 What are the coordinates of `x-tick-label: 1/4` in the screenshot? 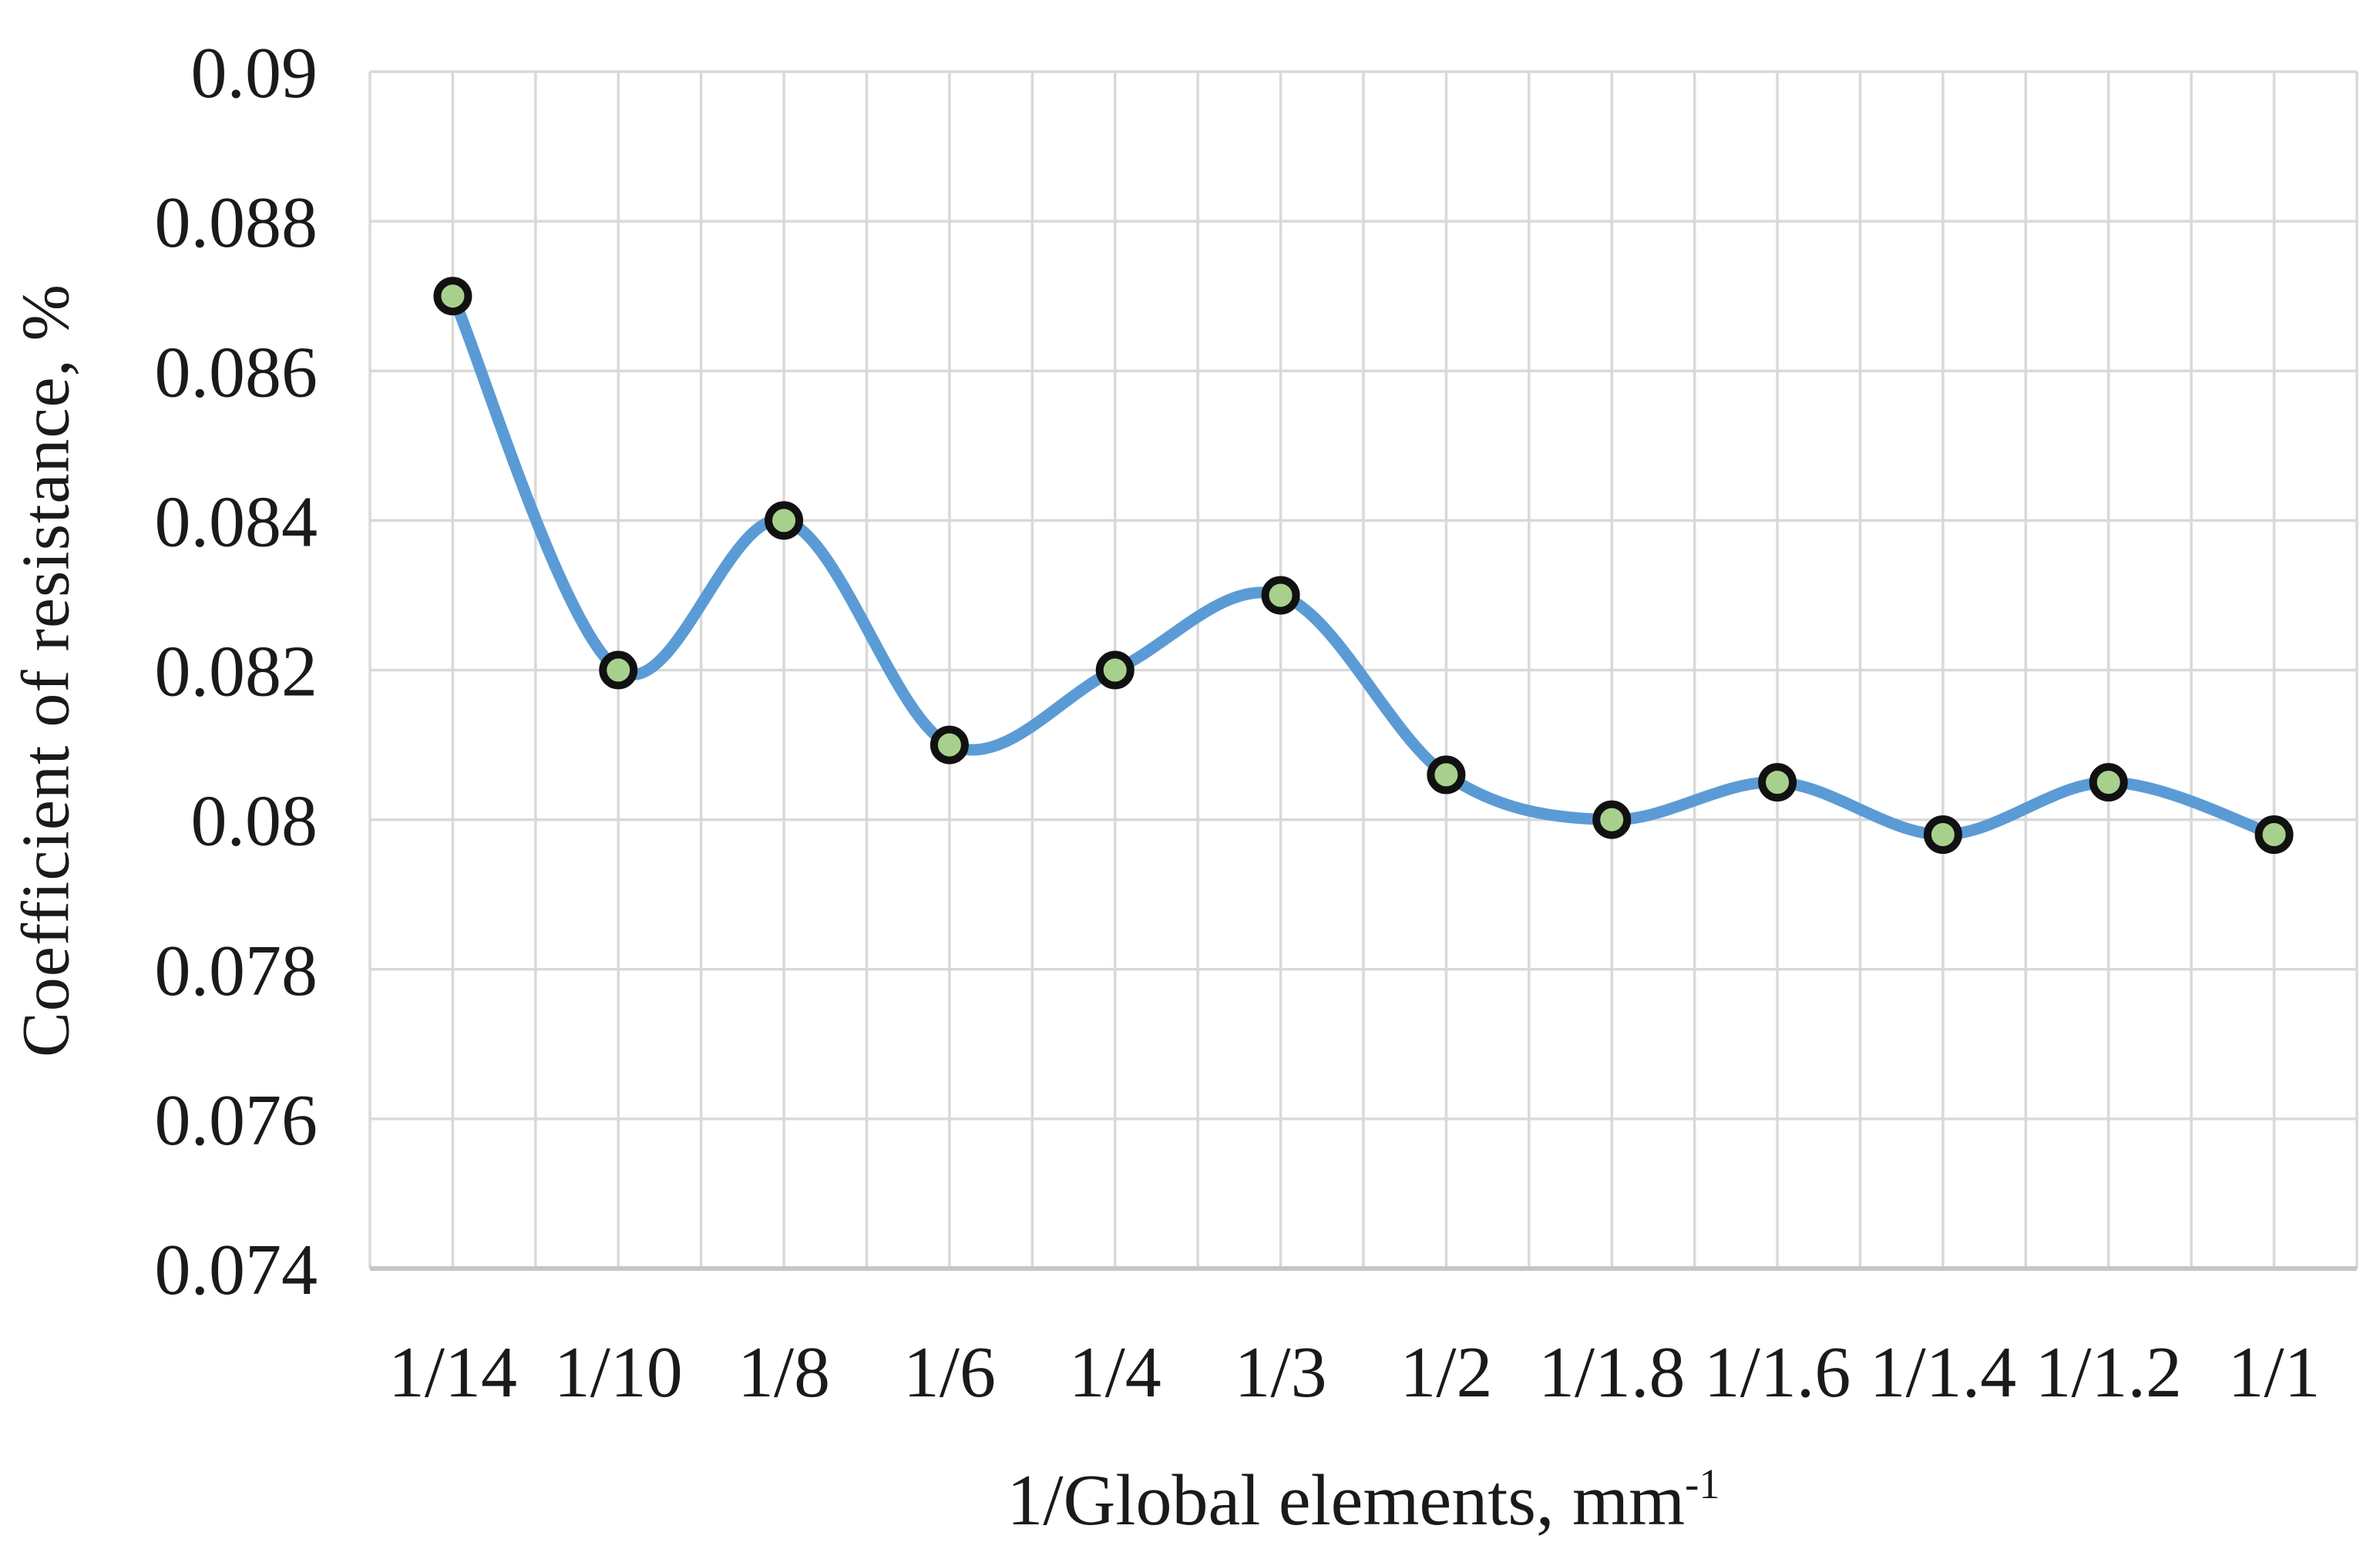 It's located at (1115, 1372).